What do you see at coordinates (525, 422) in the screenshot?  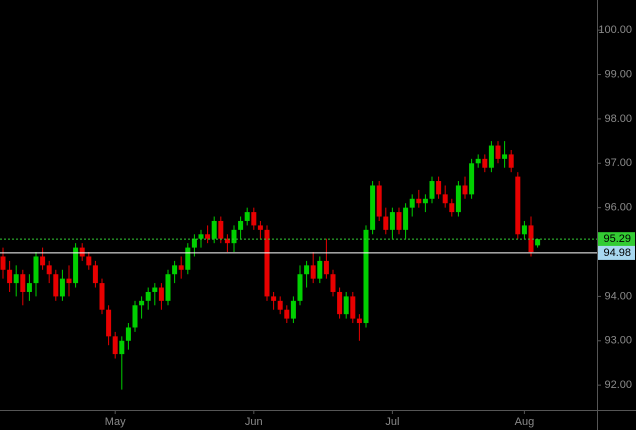 I see `x-tick-label: Aug` at bounding box center [525, 422].